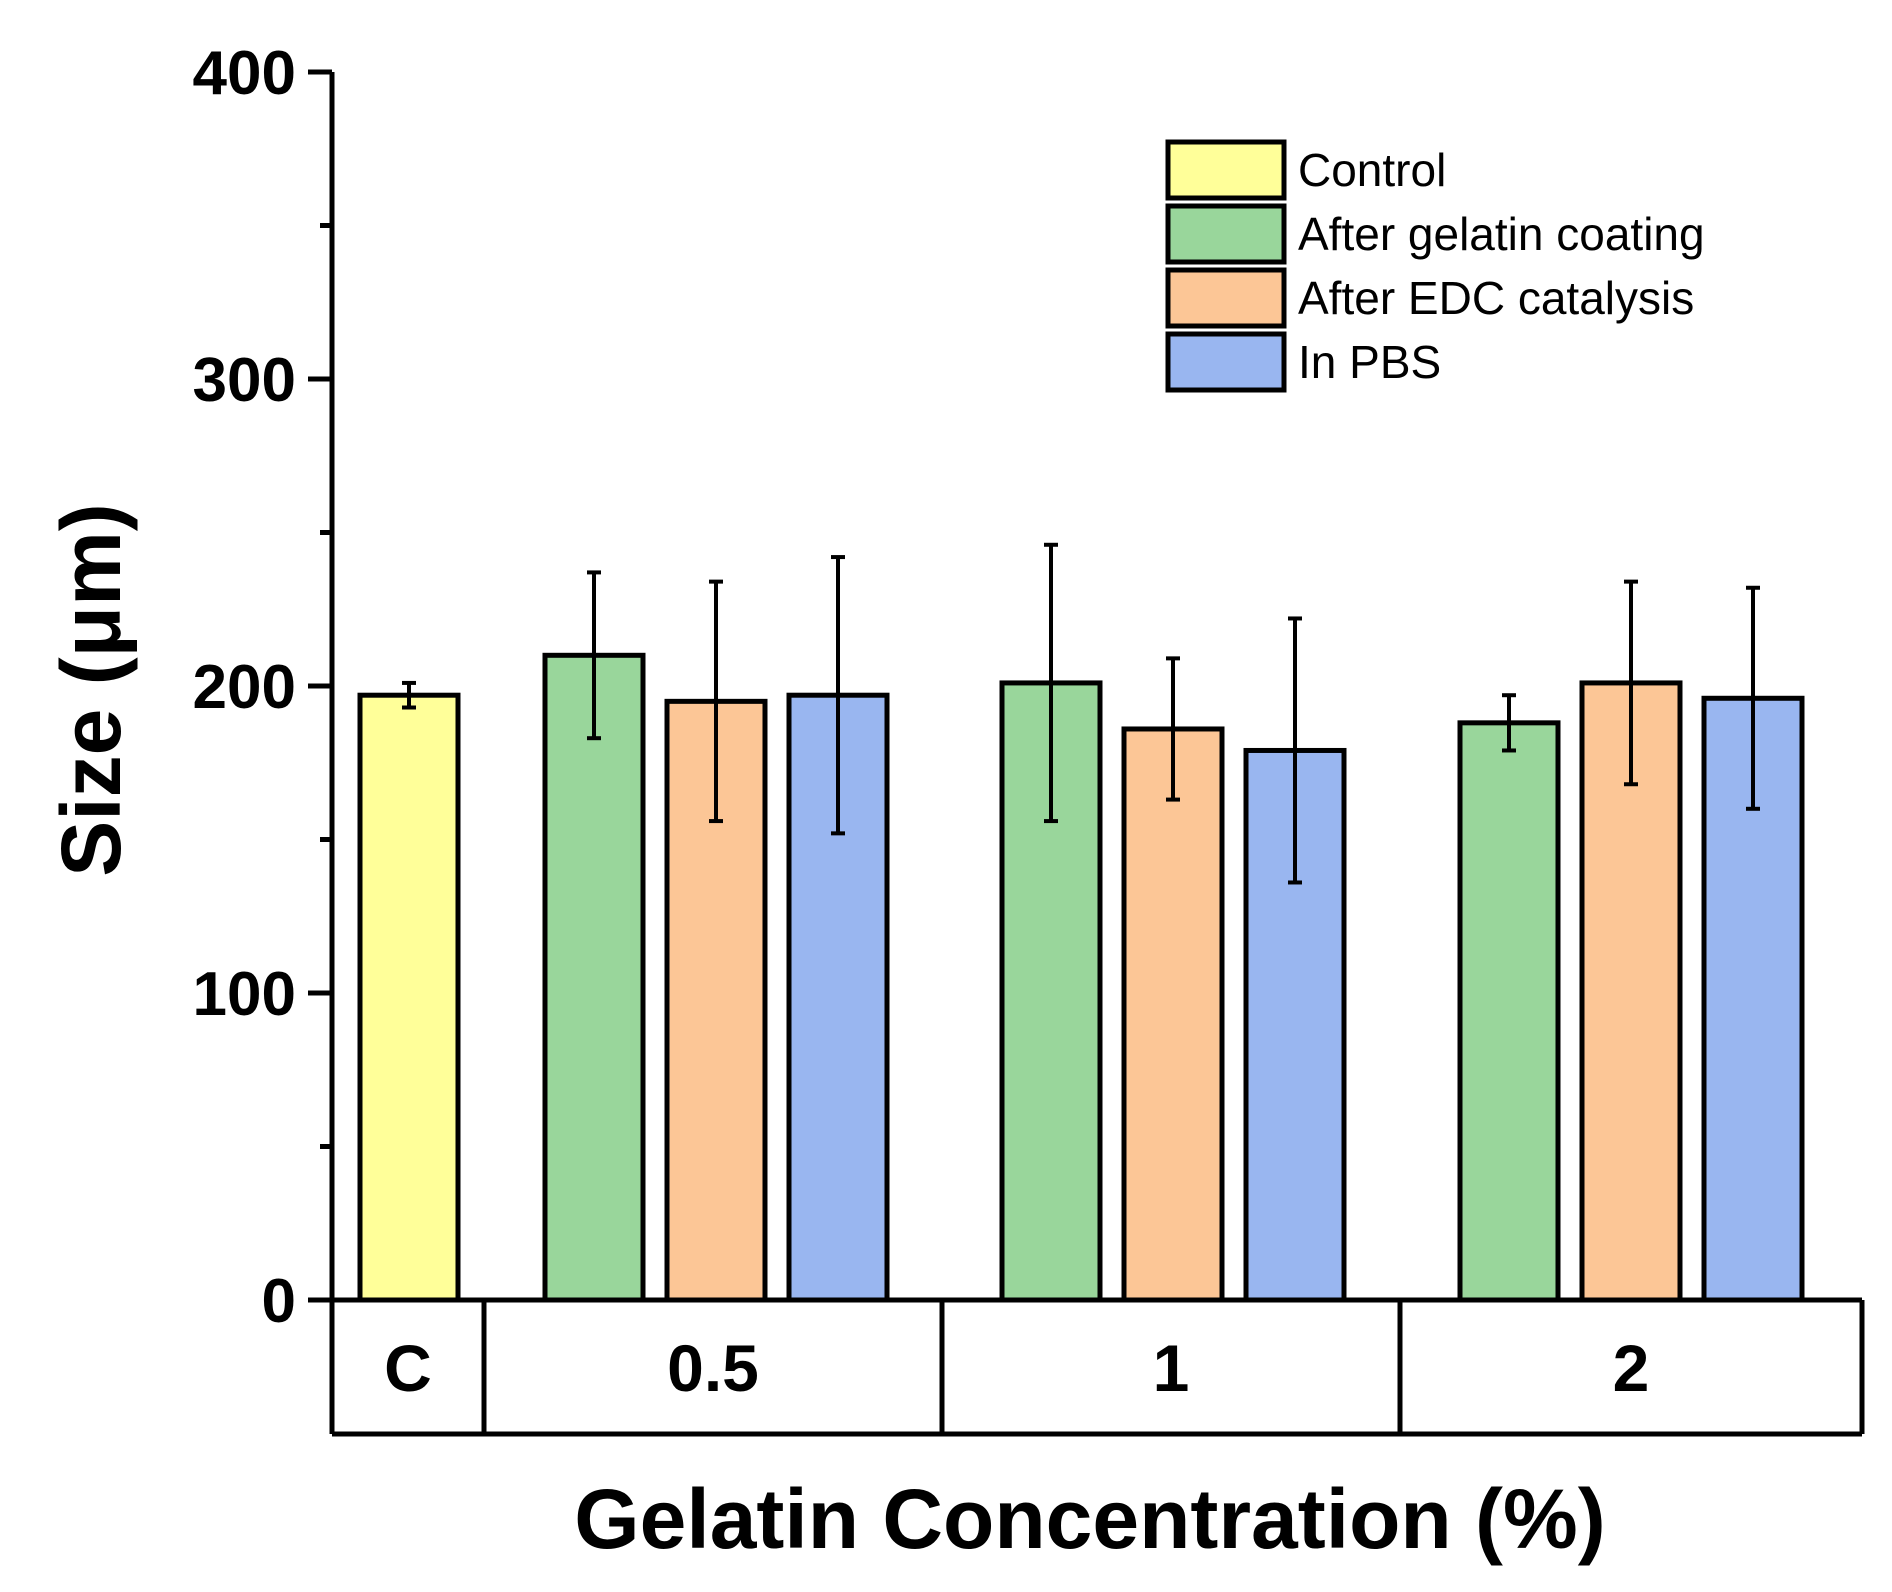 This screenshot has width=1892, height=1592. I want to click on error-bar-control-C, so click(409, 695).